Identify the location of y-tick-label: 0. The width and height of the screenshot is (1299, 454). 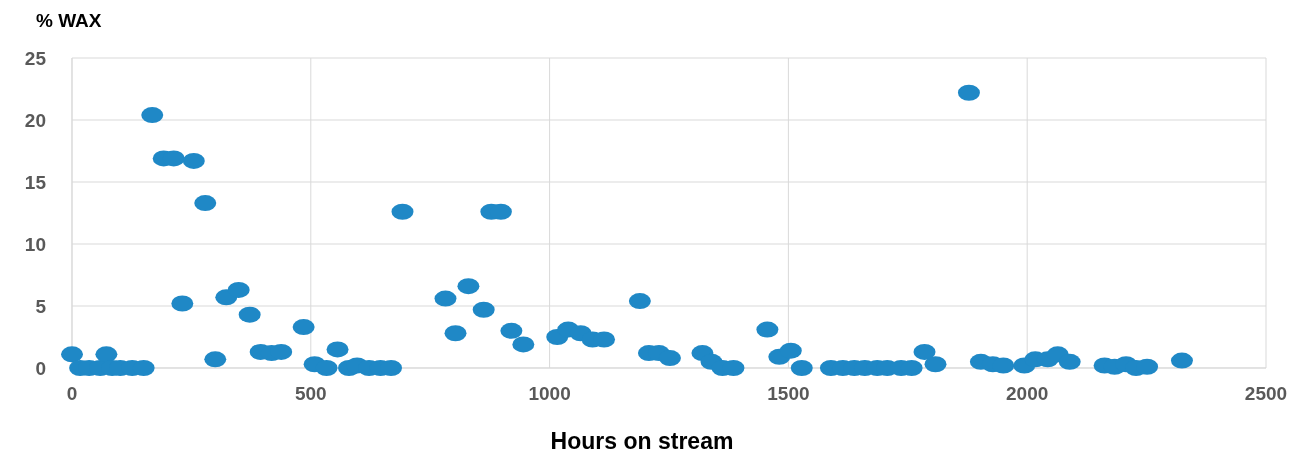
(40, 368).